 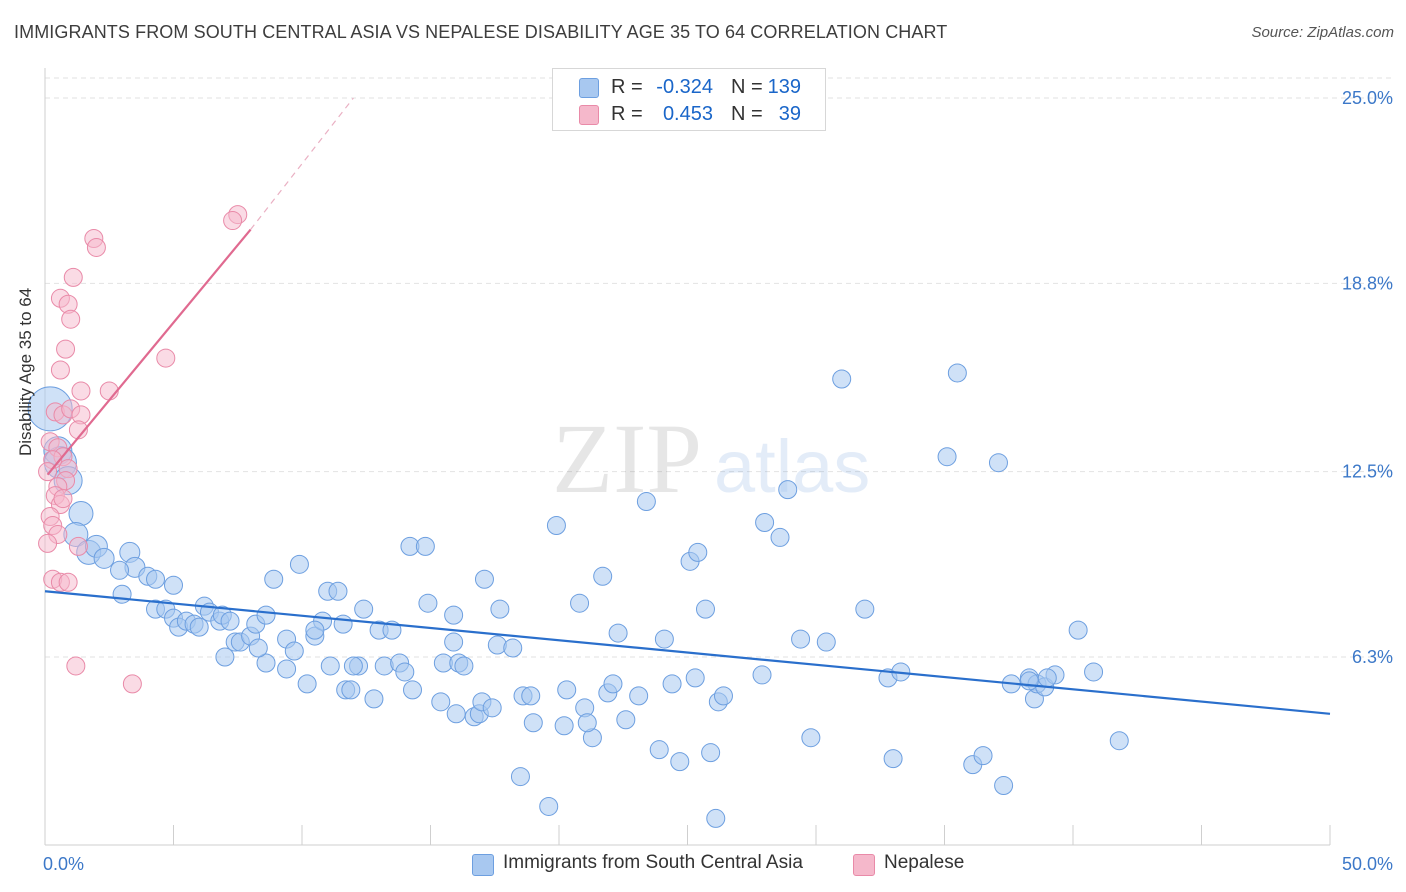 What do you see at coordinates (653, 862) in the screenshot?
I see `bottom-legend-label-blue: Immigrants from South Central Asia` at bounding box center [653, 862].